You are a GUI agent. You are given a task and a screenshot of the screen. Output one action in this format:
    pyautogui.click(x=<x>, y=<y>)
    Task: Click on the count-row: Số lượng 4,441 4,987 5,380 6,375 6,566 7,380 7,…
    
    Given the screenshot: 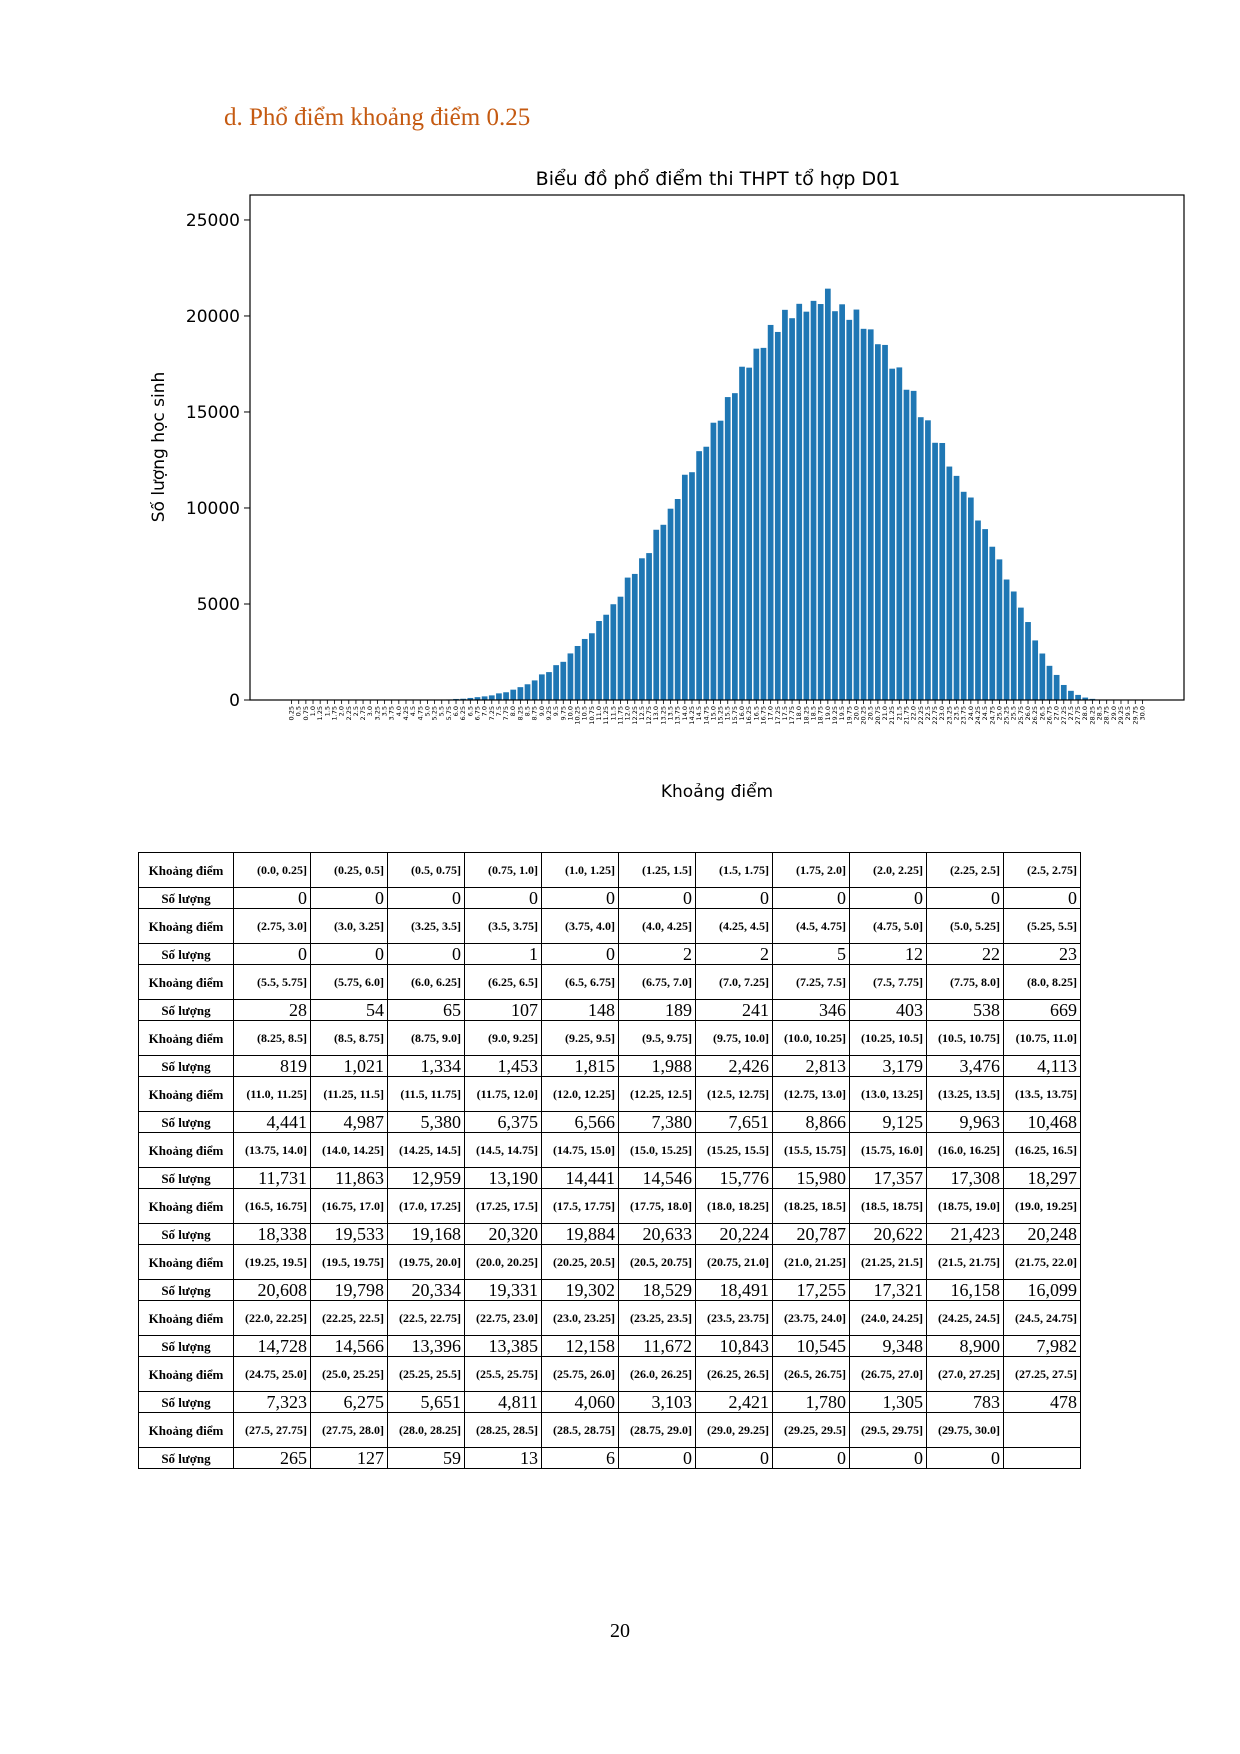 What is the action you would take?
    pyautogui.click(x=609, y=1122)
    